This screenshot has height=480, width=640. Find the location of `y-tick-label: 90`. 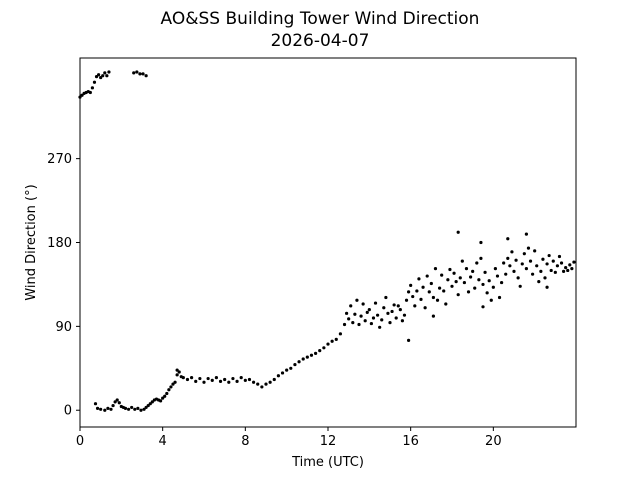

y-tick-label: 90 is located at coordinates (63, 327).